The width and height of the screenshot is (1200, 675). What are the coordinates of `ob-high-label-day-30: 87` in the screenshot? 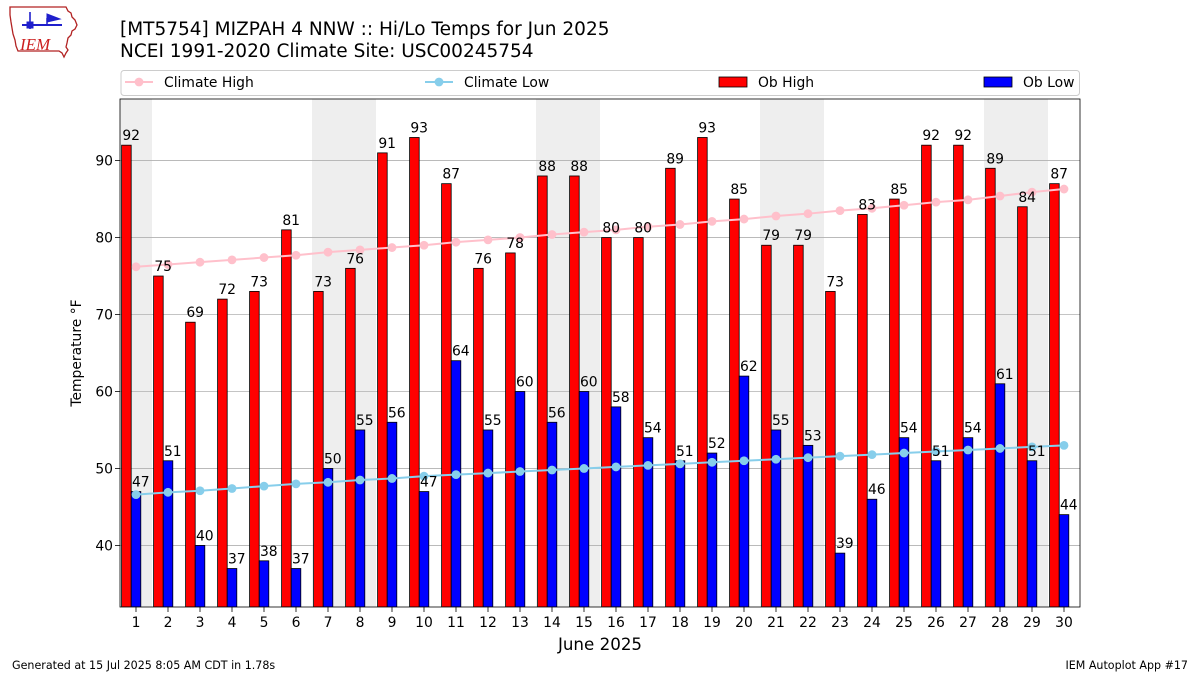 It's located at (1059, 175).